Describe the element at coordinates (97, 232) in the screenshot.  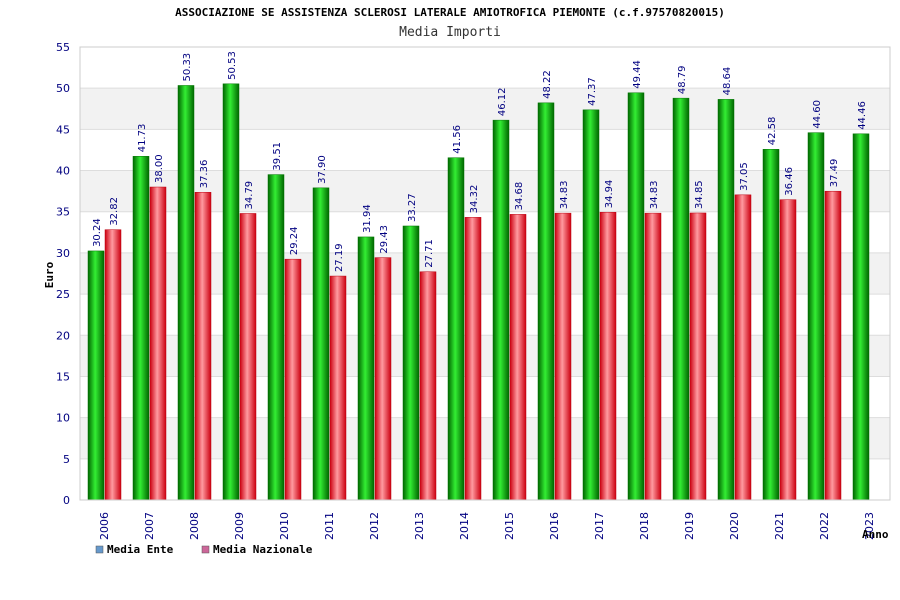
I see `value-label: 30.24` at that location.